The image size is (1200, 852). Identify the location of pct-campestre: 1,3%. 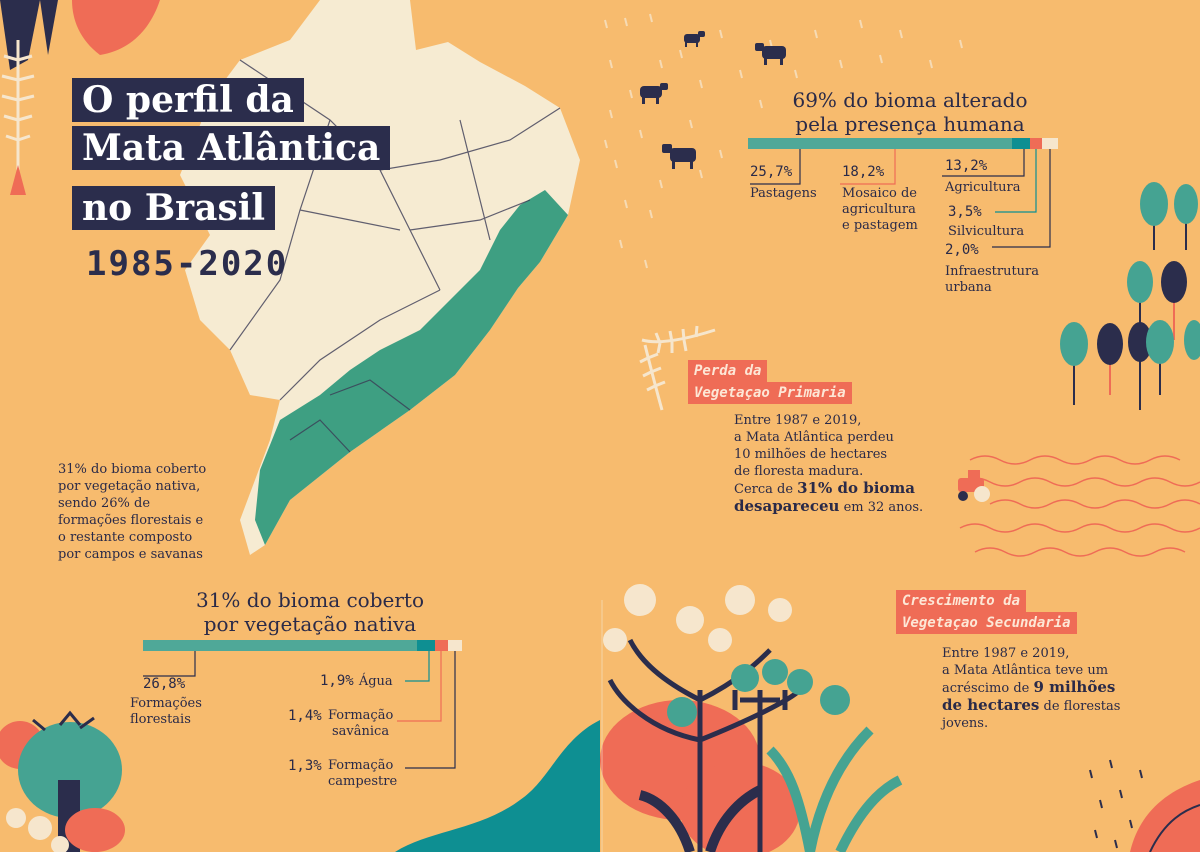
(305, 766).